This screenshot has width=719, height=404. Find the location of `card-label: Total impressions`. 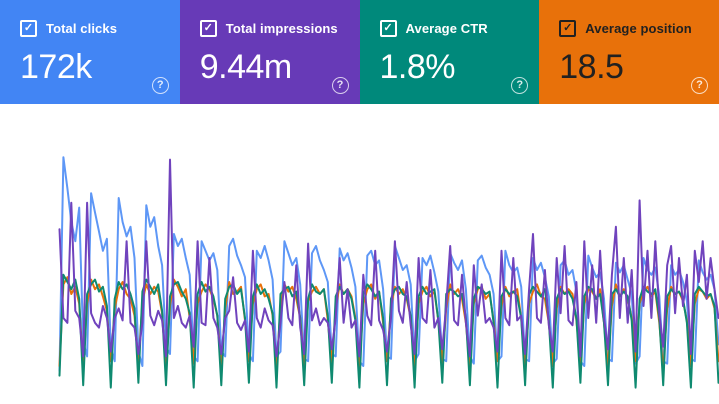

card-label: Total impressions is located at coordinates (281, 28).